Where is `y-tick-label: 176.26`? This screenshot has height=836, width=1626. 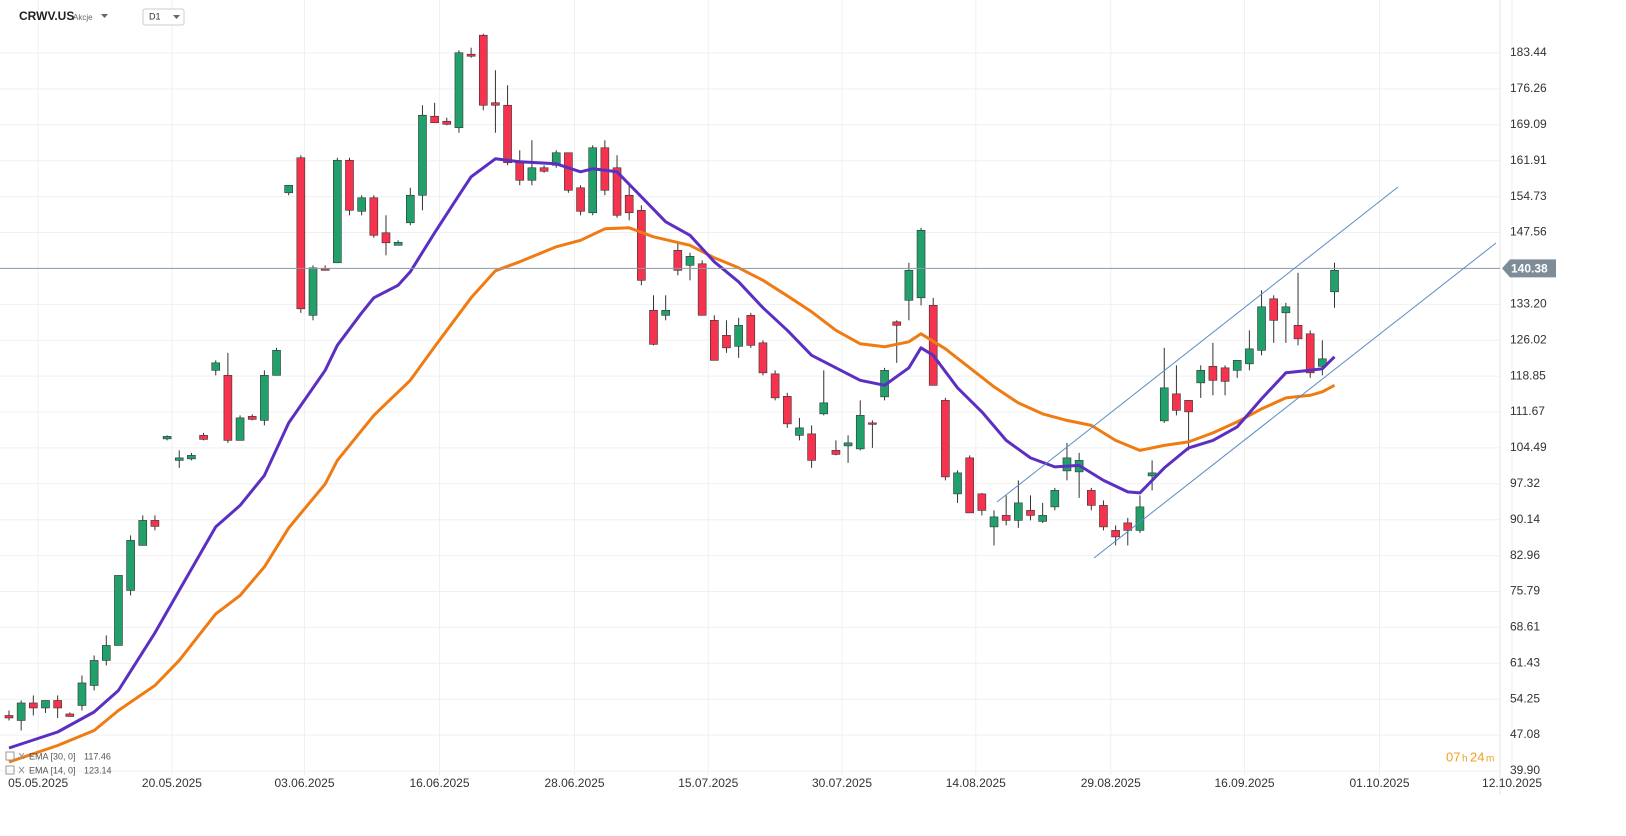
y-tick-label: 176.26 is located at coordinates (1528, 88).